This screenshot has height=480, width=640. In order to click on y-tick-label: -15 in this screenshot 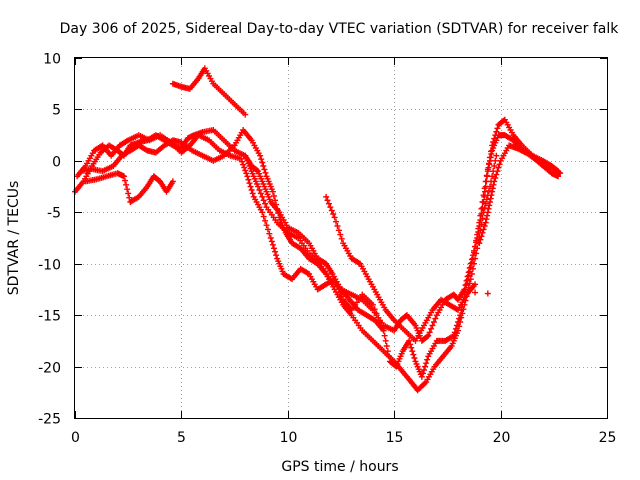, I will do `click(49, 317)`.